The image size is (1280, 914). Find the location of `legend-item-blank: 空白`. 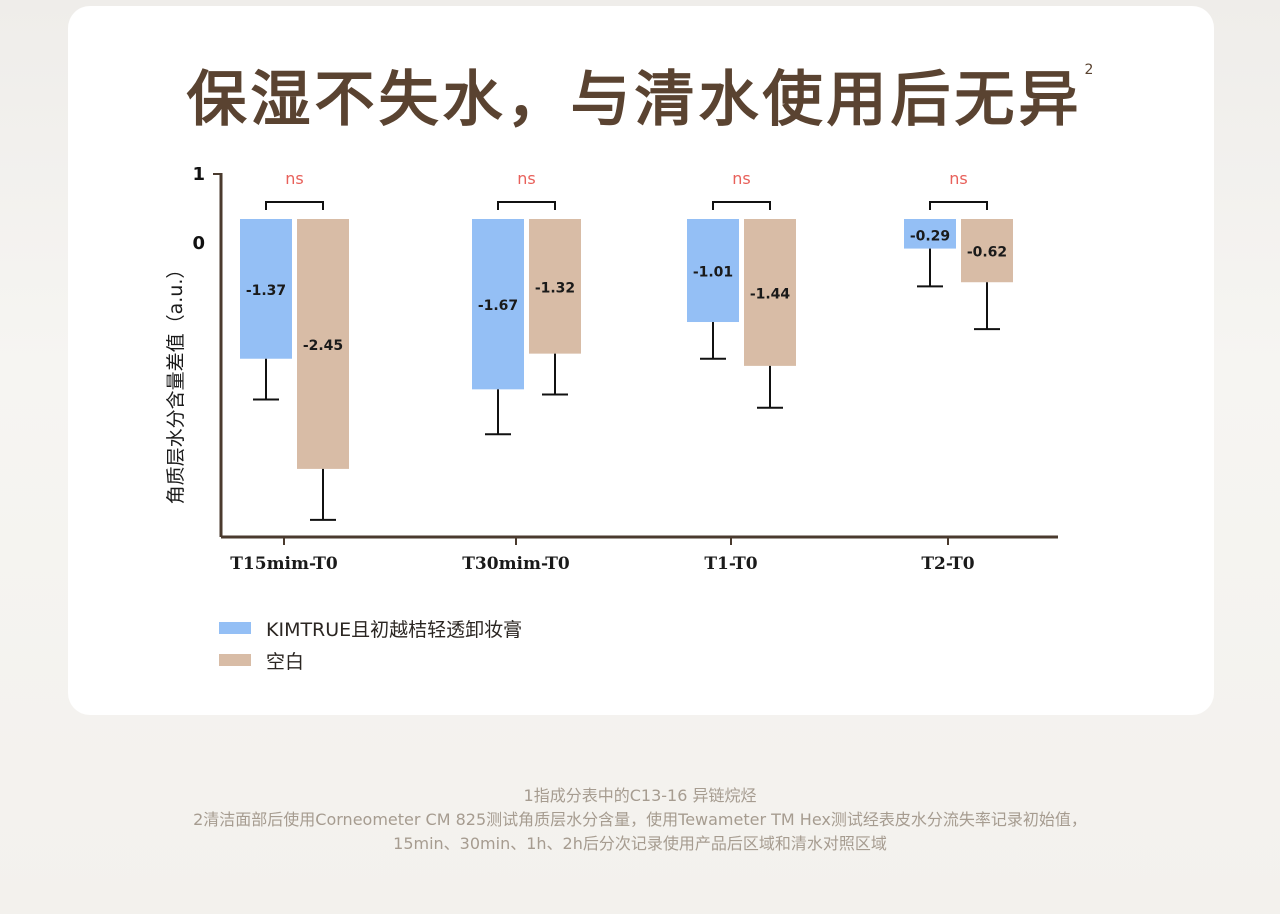

legend-item-blank: 空白 is located at coordinates (370, 660).